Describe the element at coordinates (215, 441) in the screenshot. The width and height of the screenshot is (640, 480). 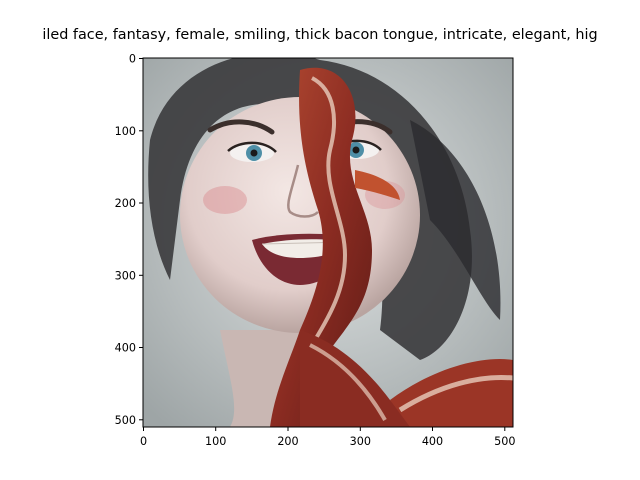
I see `x-tick-label: 100` at that location.